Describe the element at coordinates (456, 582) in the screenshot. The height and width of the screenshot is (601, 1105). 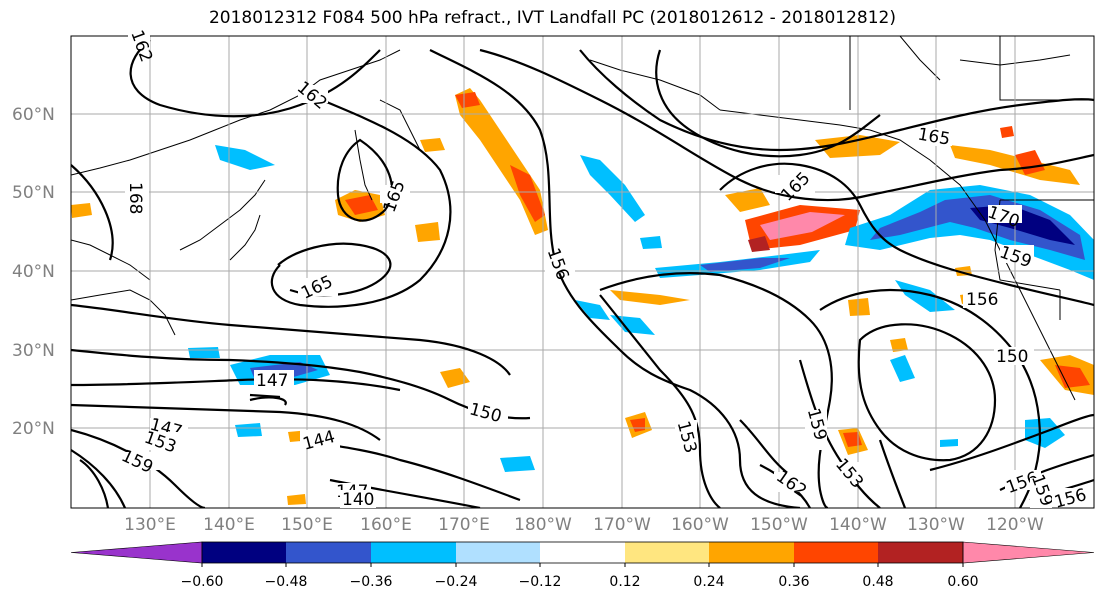
I see `colorbar-tick-label: −0.24` at that location.